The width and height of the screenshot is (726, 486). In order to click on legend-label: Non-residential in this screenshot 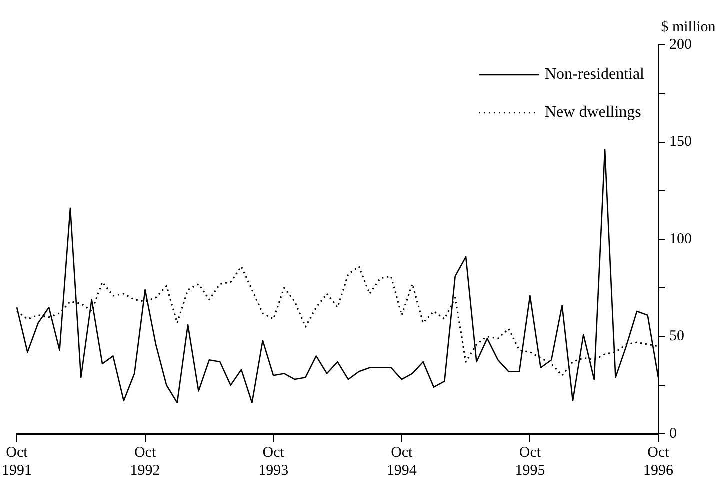, I will do `click(595, 75)`.